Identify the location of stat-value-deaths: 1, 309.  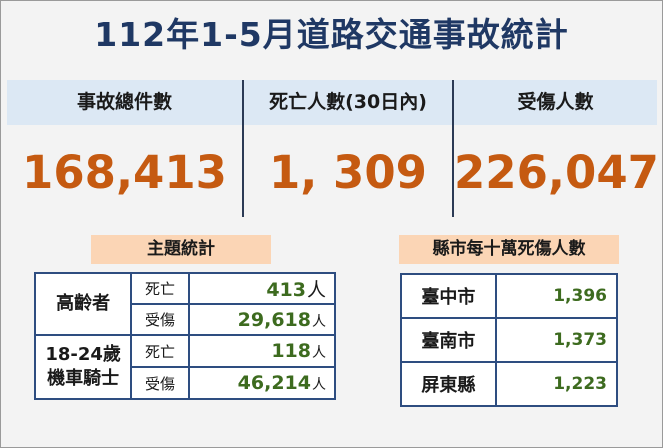
(347, 172).